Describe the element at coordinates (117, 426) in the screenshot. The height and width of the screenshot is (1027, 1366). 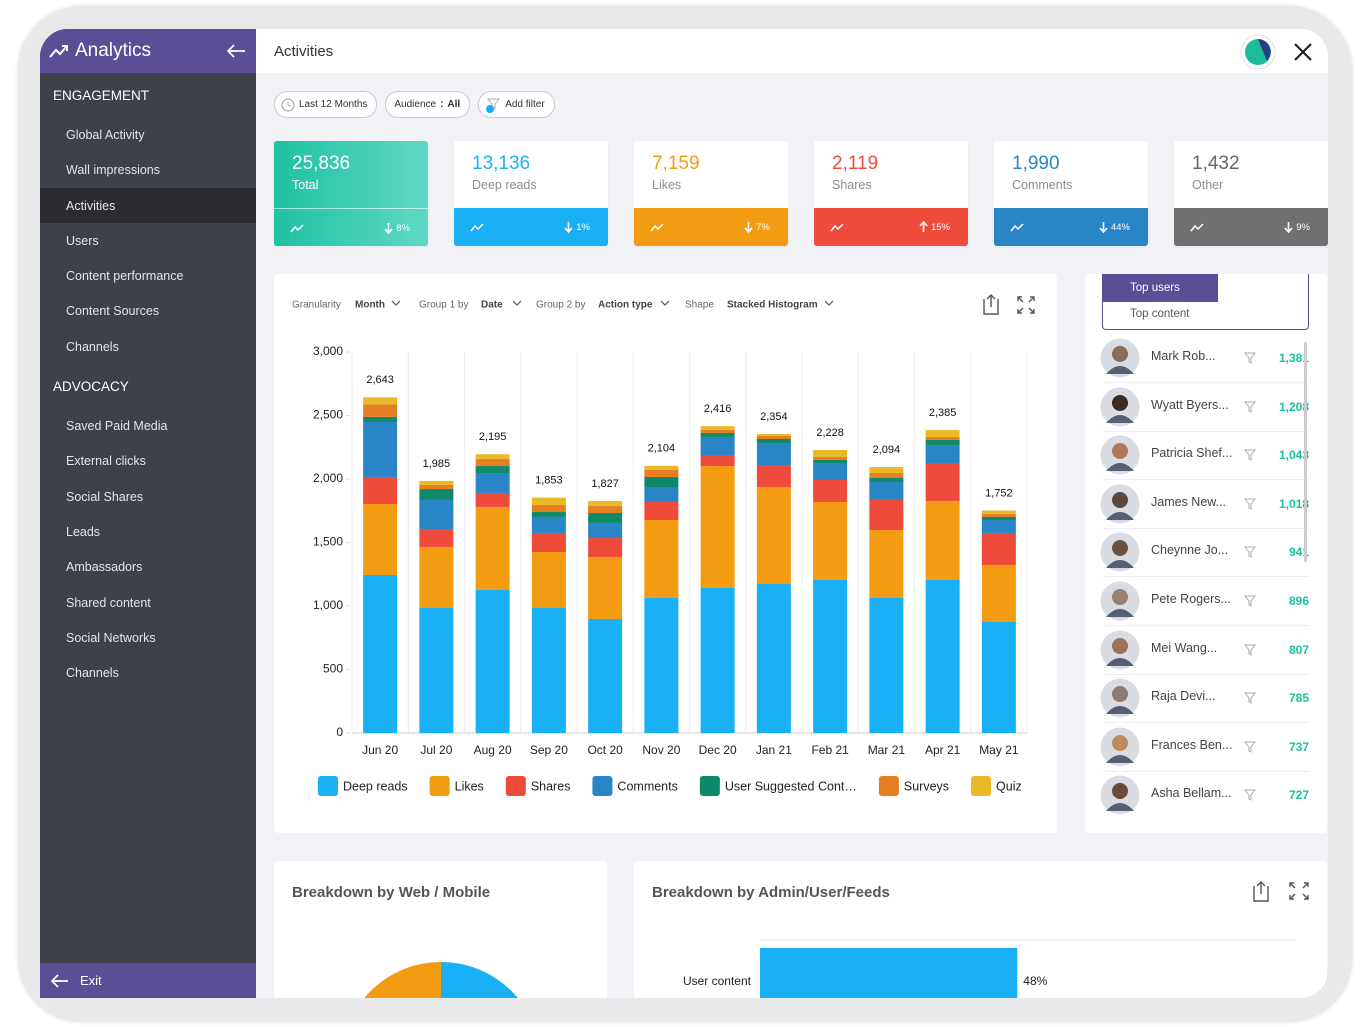
I see `nav-item: Saved Paid Media` at that location.